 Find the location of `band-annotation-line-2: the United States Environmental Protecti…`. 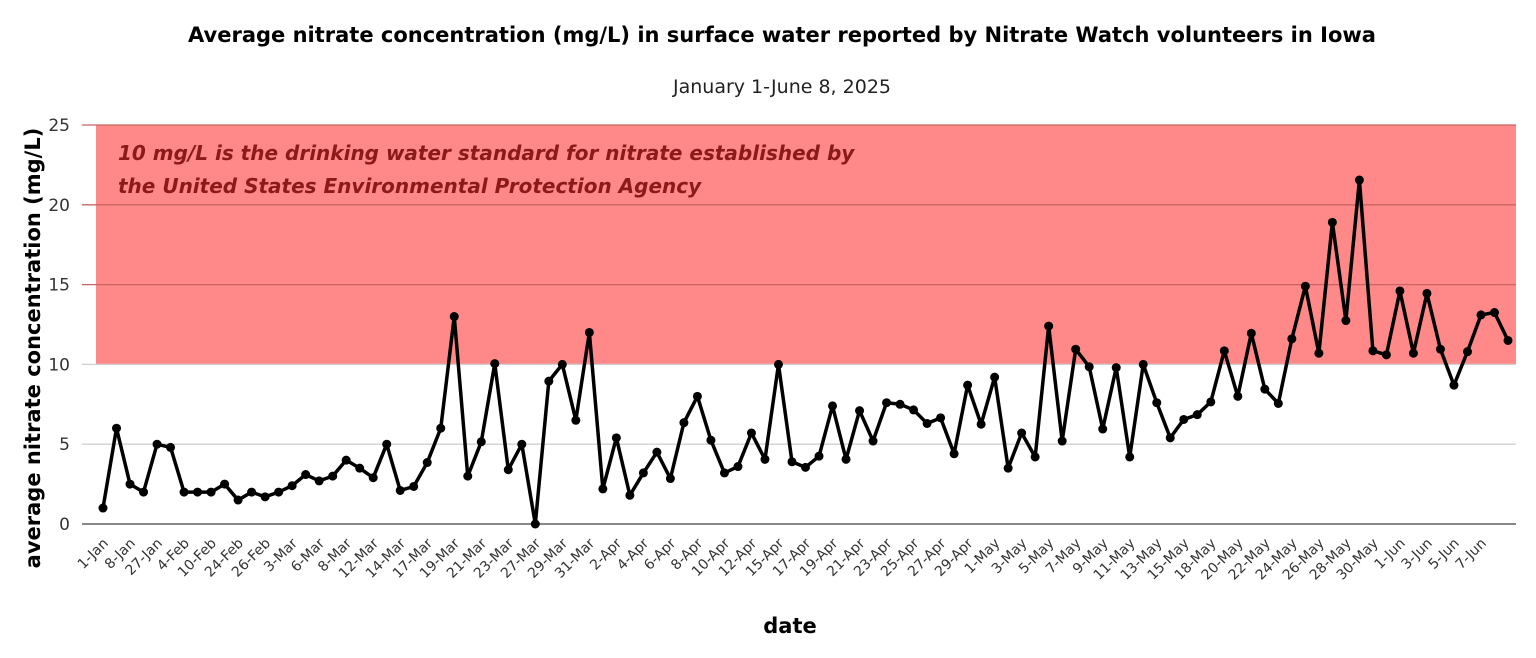

band-annotation-line-2: the United States Environmental Protecti… is located at coordinates (410, 186).